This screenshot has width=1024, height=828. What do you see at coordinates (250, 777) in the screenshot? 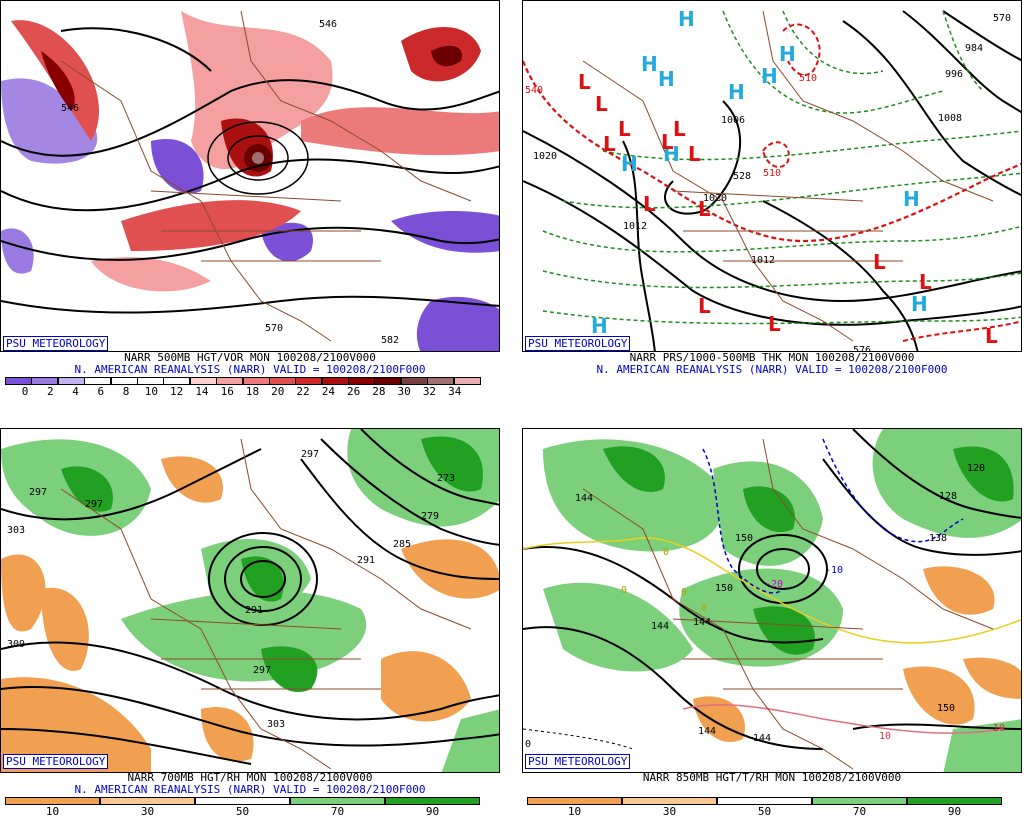
I see `panel-title: NARR 700MB HGT/RH MON 100208/2100V000` at bounding box center [250, 777].